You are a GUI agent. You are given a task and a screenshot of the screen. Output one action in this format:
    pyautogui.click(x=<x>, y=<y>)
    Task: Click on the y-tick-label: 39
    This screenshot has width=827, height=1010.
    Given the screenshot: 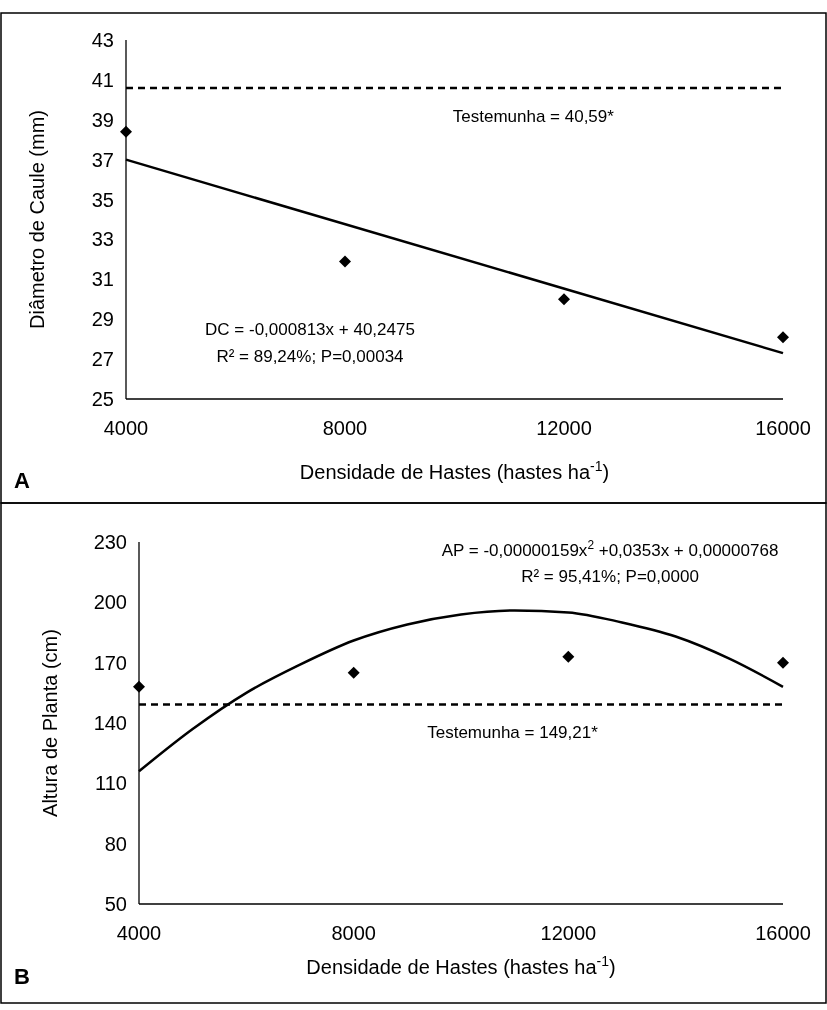 What is the action you would take?
    pyautogui.click(x=102, y=119)
    